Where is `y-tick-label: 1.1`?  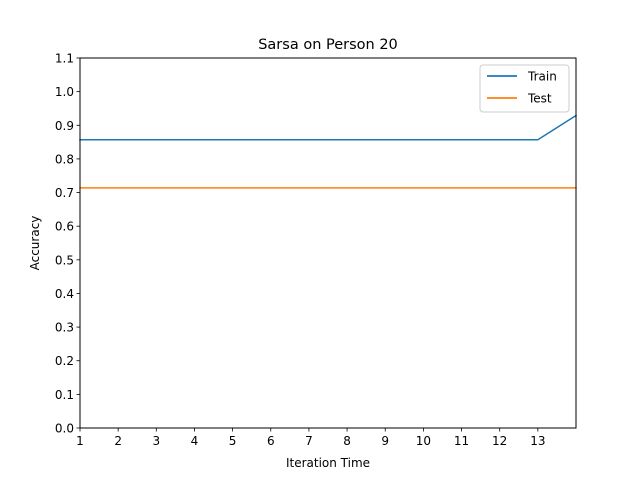 y-tick-label: 1.1 is located at coordinates (64, 59).